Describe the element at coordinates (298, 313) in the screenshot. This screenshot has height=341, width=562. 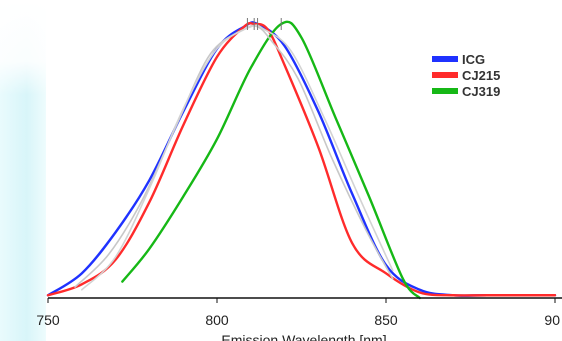
I see `x-ticks-layer: 750 800 850 90` at that location.